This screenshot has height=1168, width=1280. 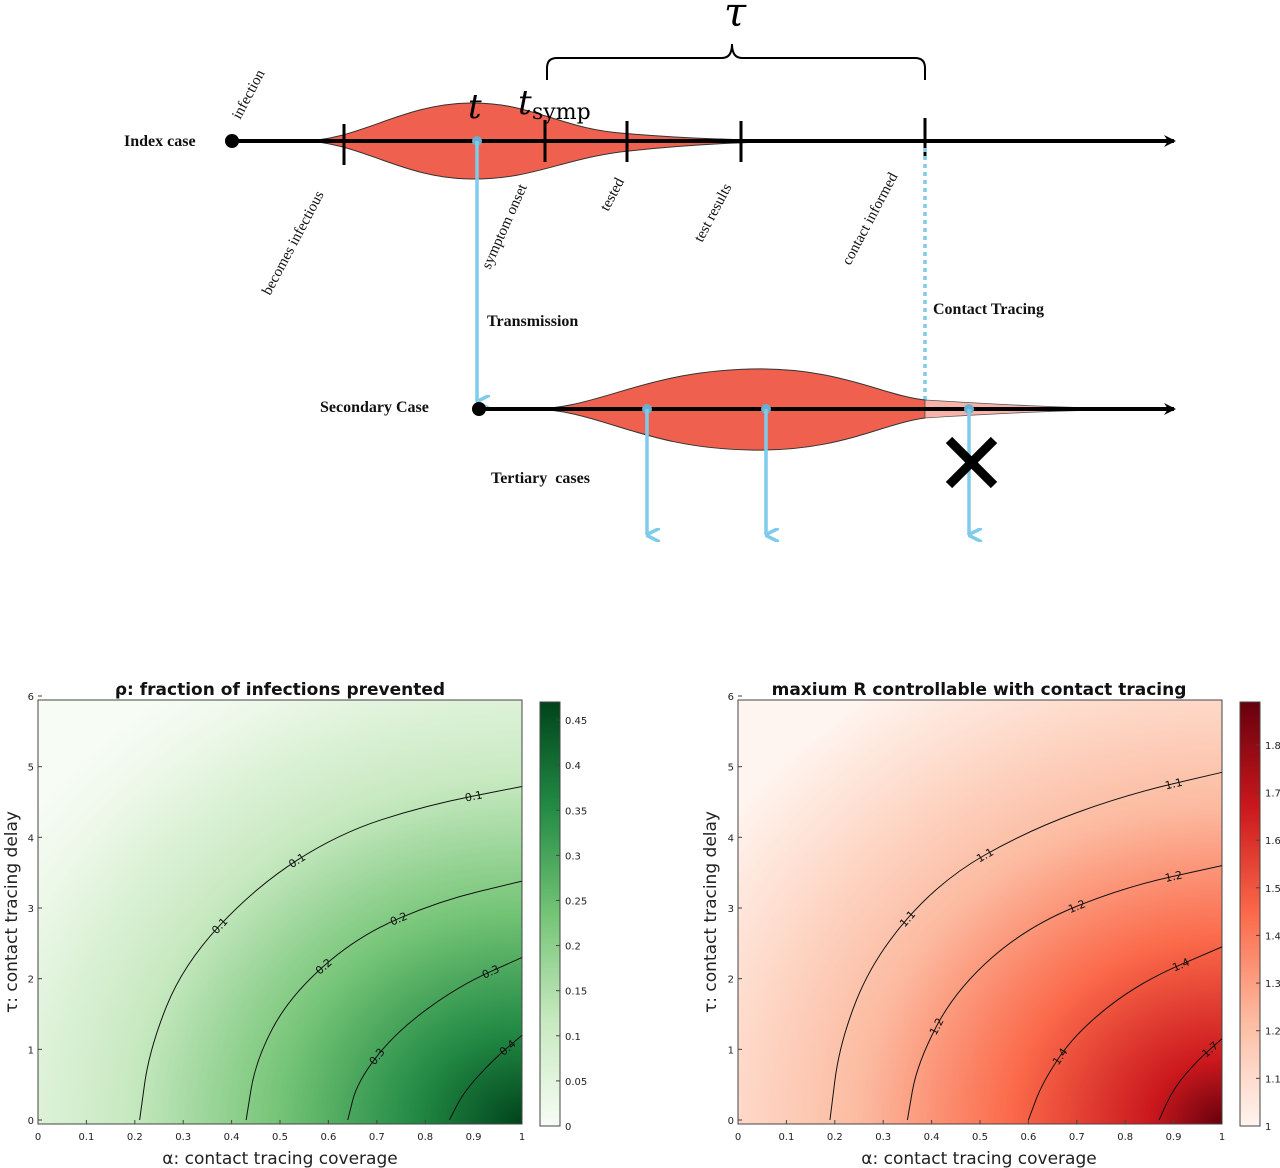 What do you see at coordinates (479, 409) in the screenshot?
I see `secondary-dot` at bounding box center [479, 409].